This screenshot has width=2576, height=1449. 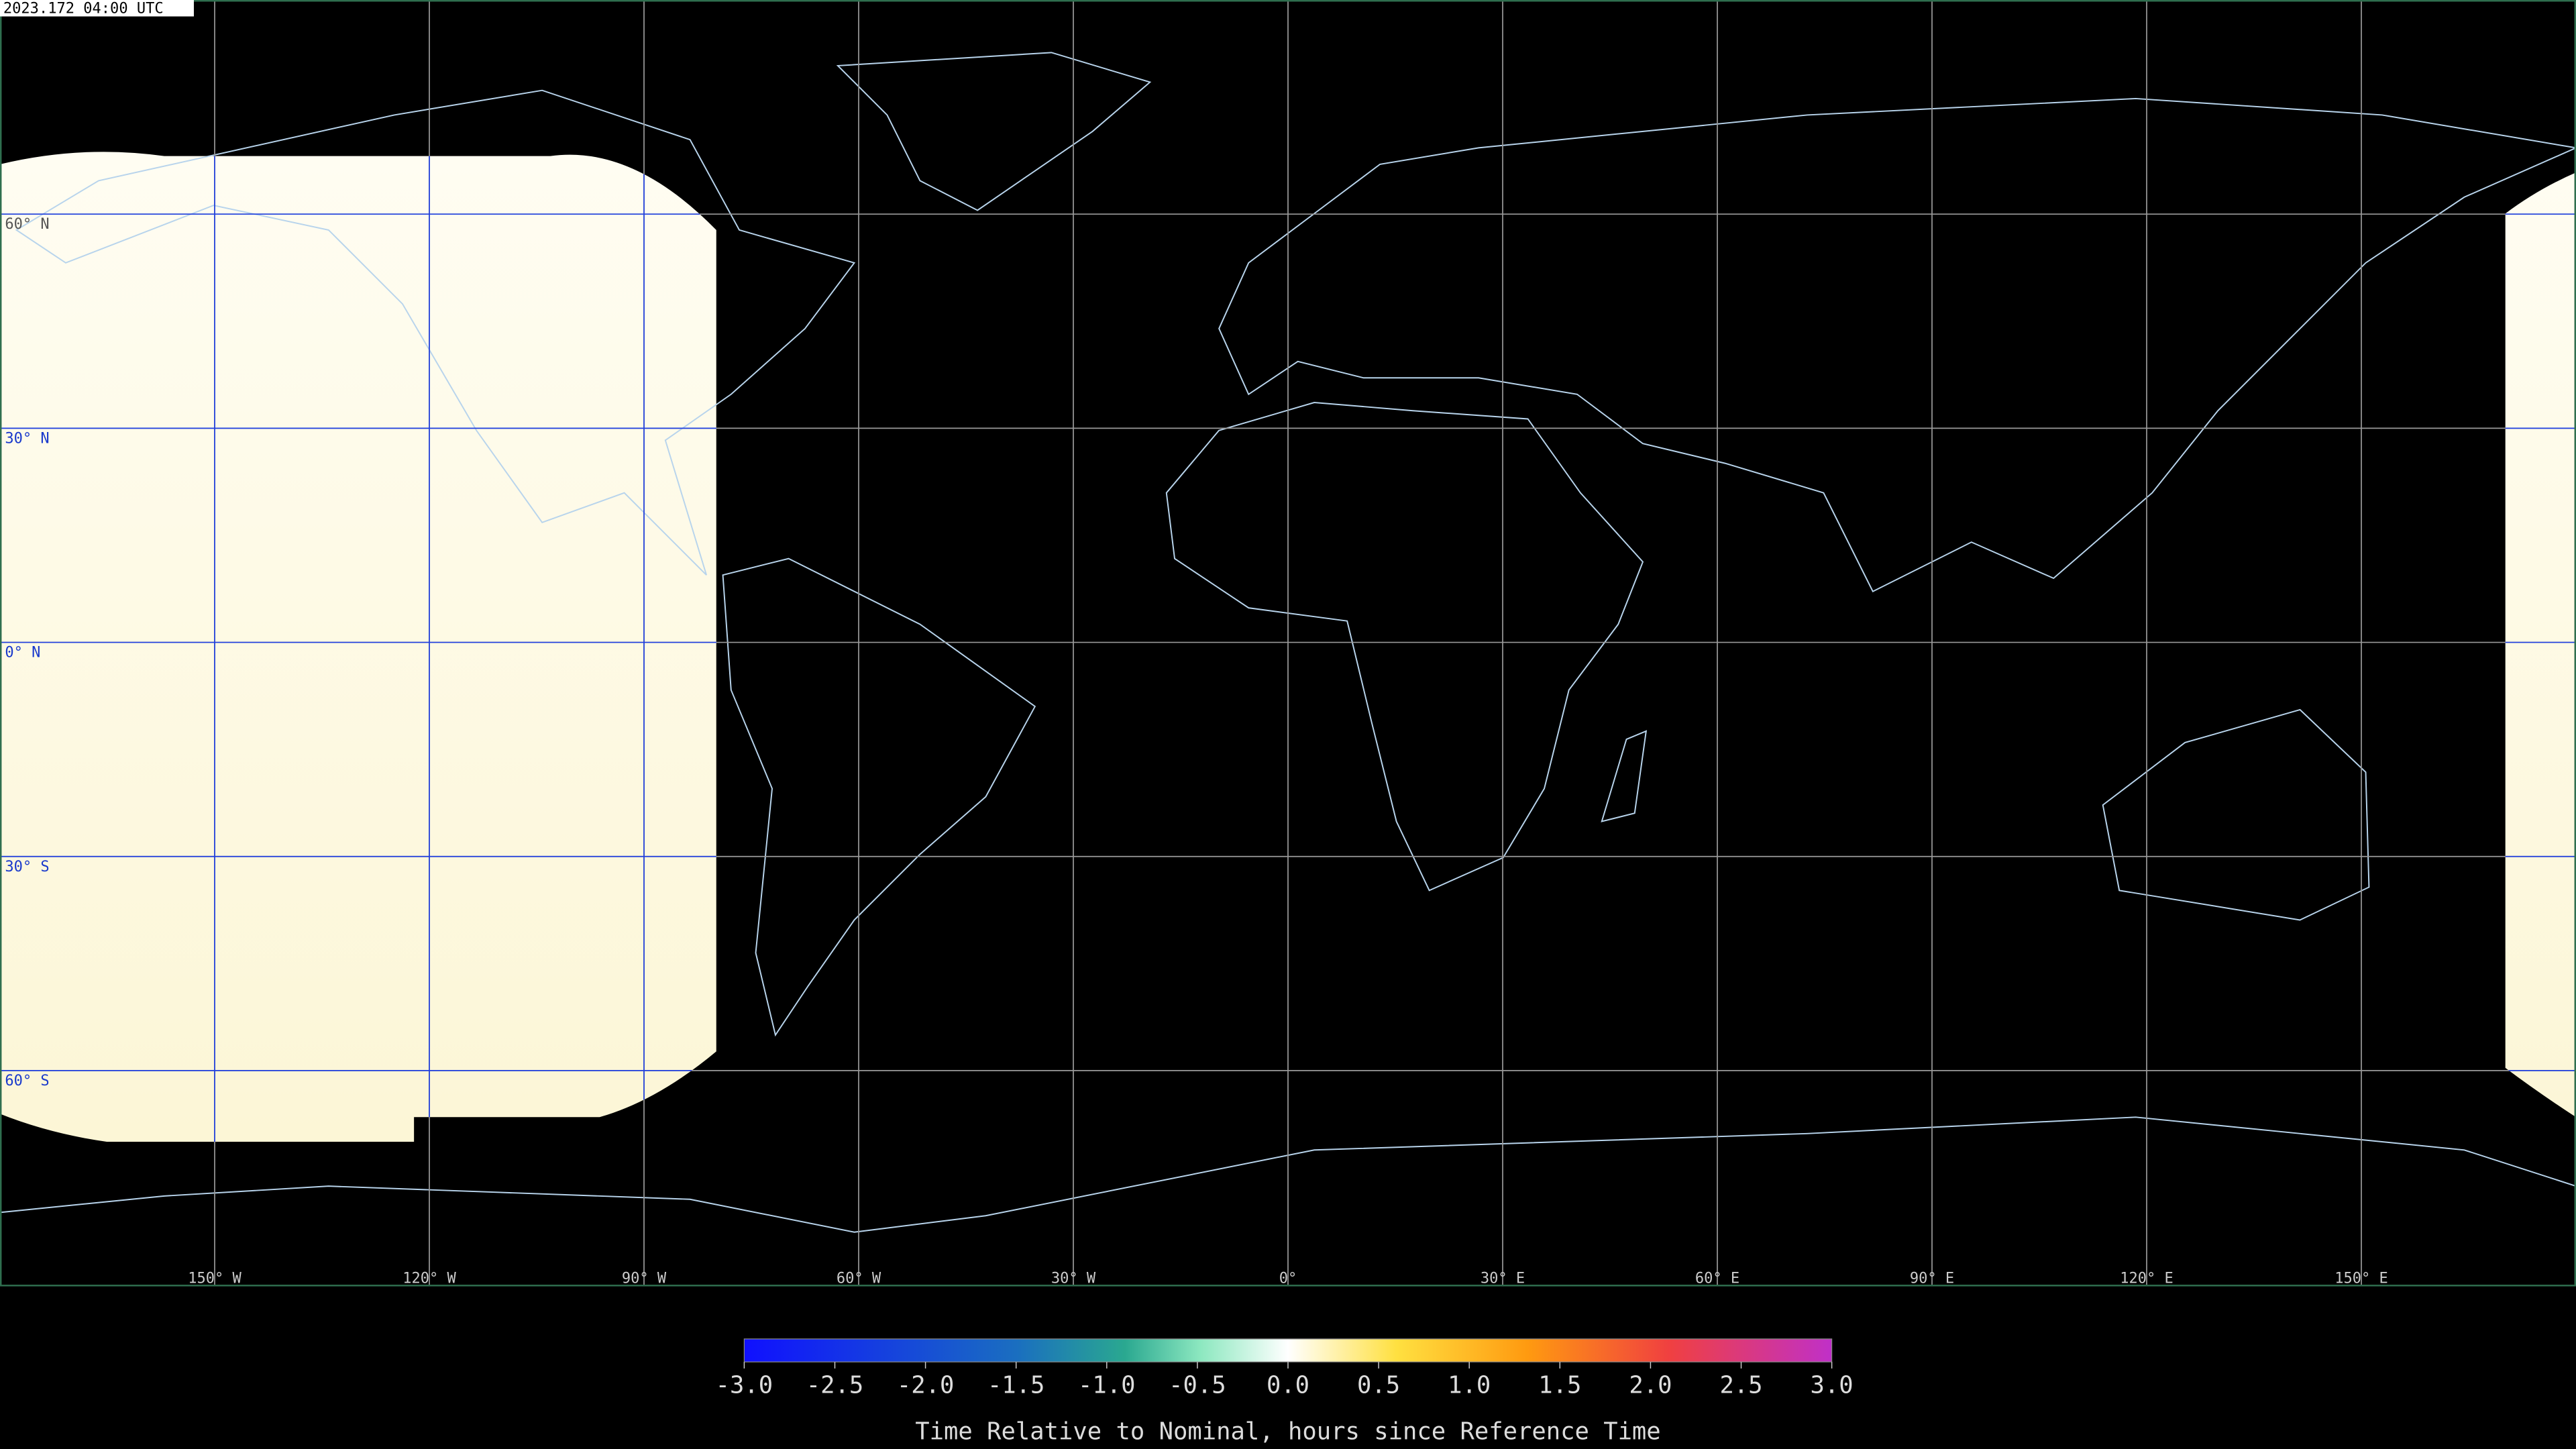 What do you see at coordinates (926, 1385) in the screenshot?
I see `colorbar-tick-label: -2.0` at bounding box center [926, 1385].